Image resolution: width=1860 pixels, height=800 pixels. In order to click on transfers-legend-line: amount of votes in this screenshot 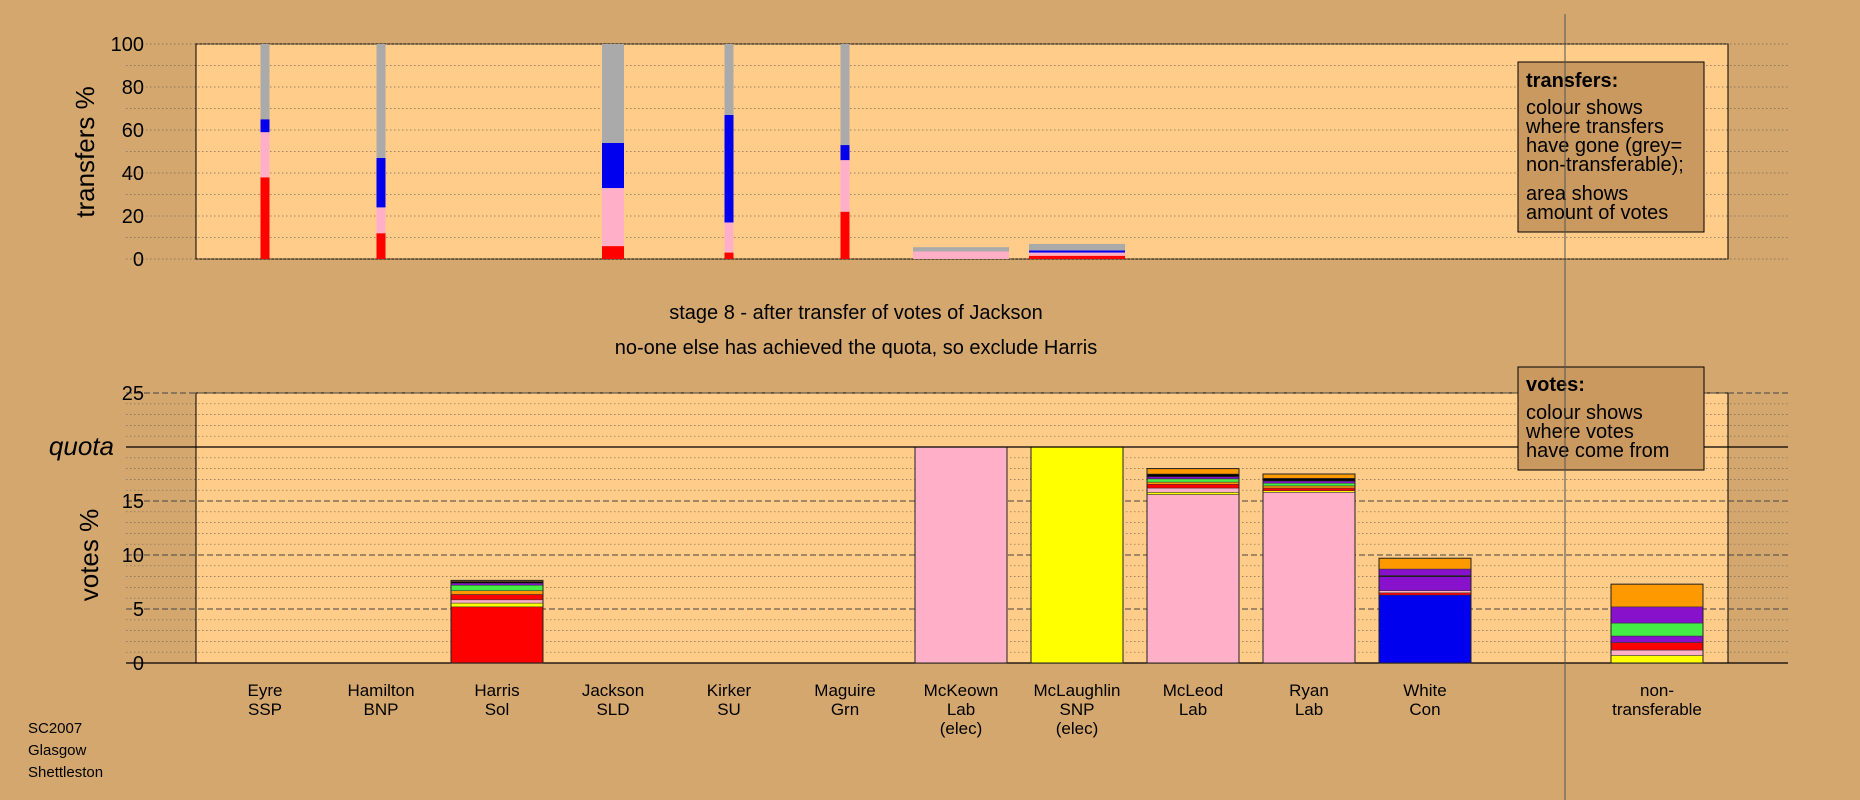, I will do `click(1597, 213)`.